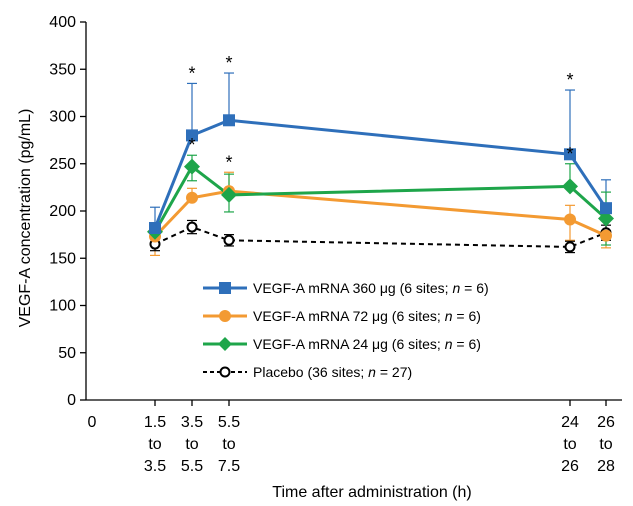 This screenshot has height=506, width=633. Describe the element at coordinates (225, 372) in the screenshot. I see `legend-swatch-open-circle` at that location.